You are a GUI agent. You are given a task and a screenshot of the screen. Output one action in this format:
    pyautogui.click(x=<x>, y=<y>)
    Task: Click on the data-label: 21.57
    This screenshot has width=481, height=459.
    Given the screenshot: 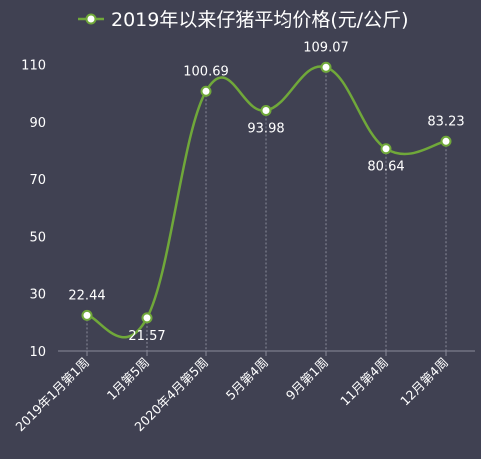 What is the action you would take?
    pyautogui.click(x=146, y=336)
    